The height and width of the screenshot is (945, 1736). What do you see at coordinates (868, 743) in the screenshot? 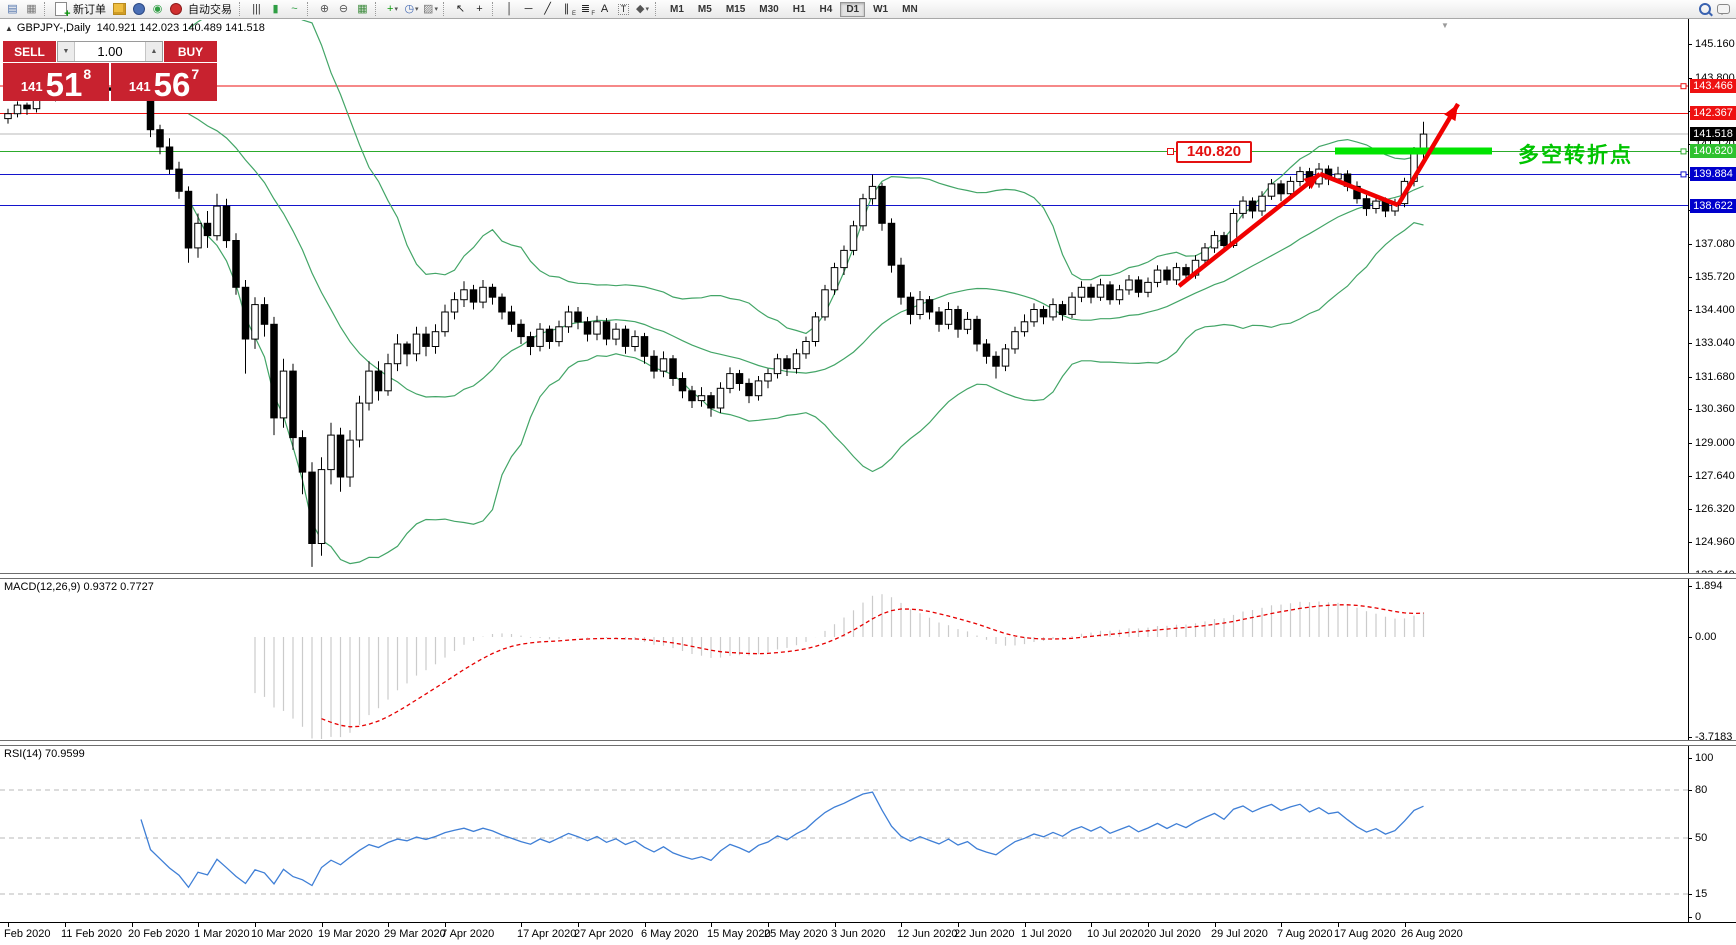
I see `pane-separator-rsi` at bounding box center [868, 743].